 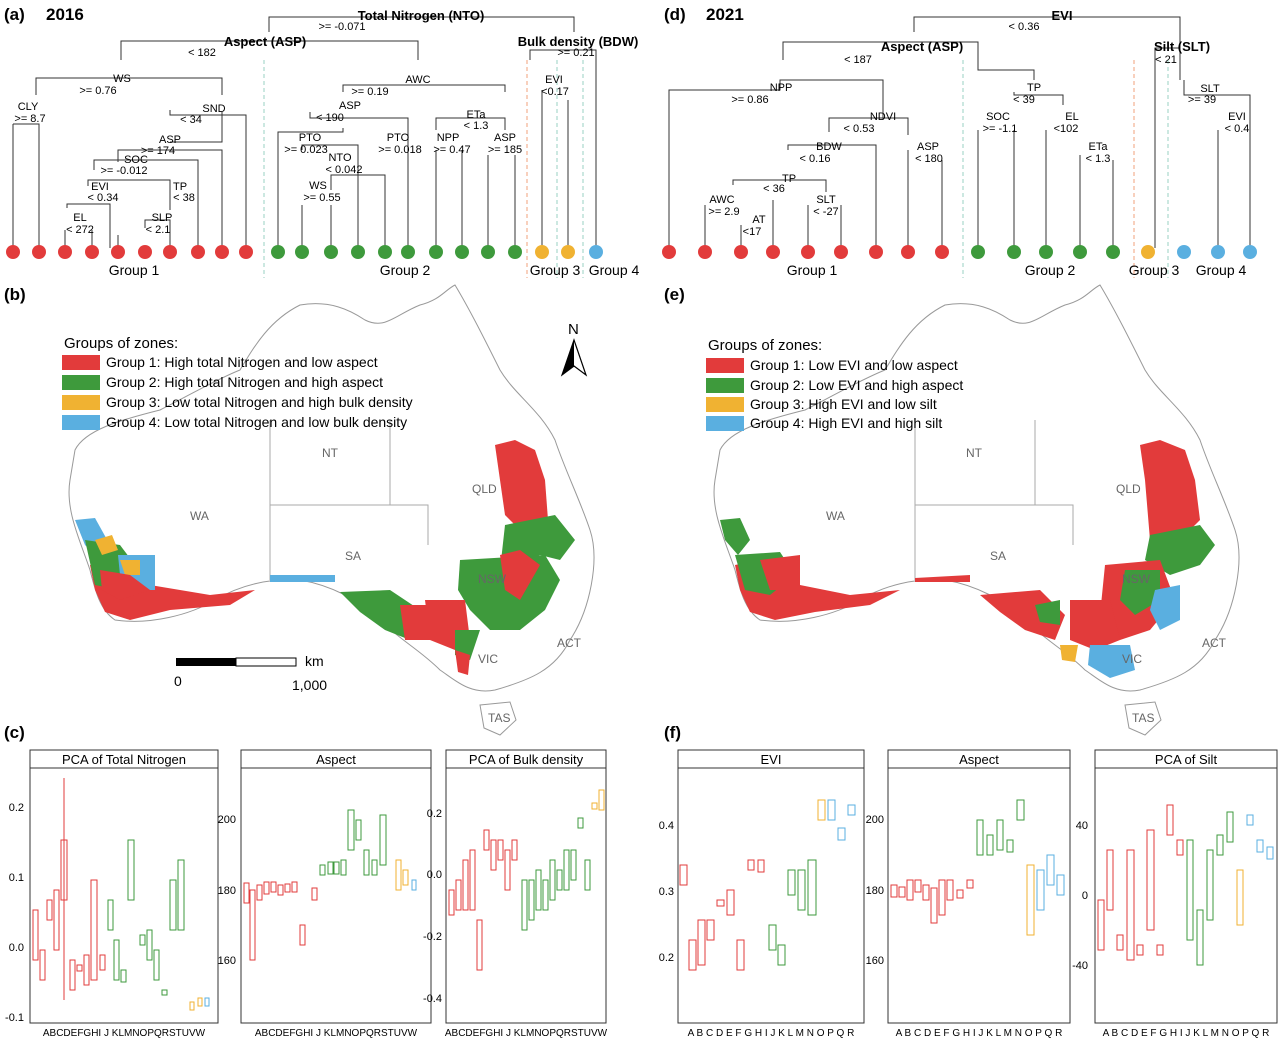 What do you see at coordinates (227, 891) in the screenshot?
I see `svg-text: 180` at bounding box center [227, 891].